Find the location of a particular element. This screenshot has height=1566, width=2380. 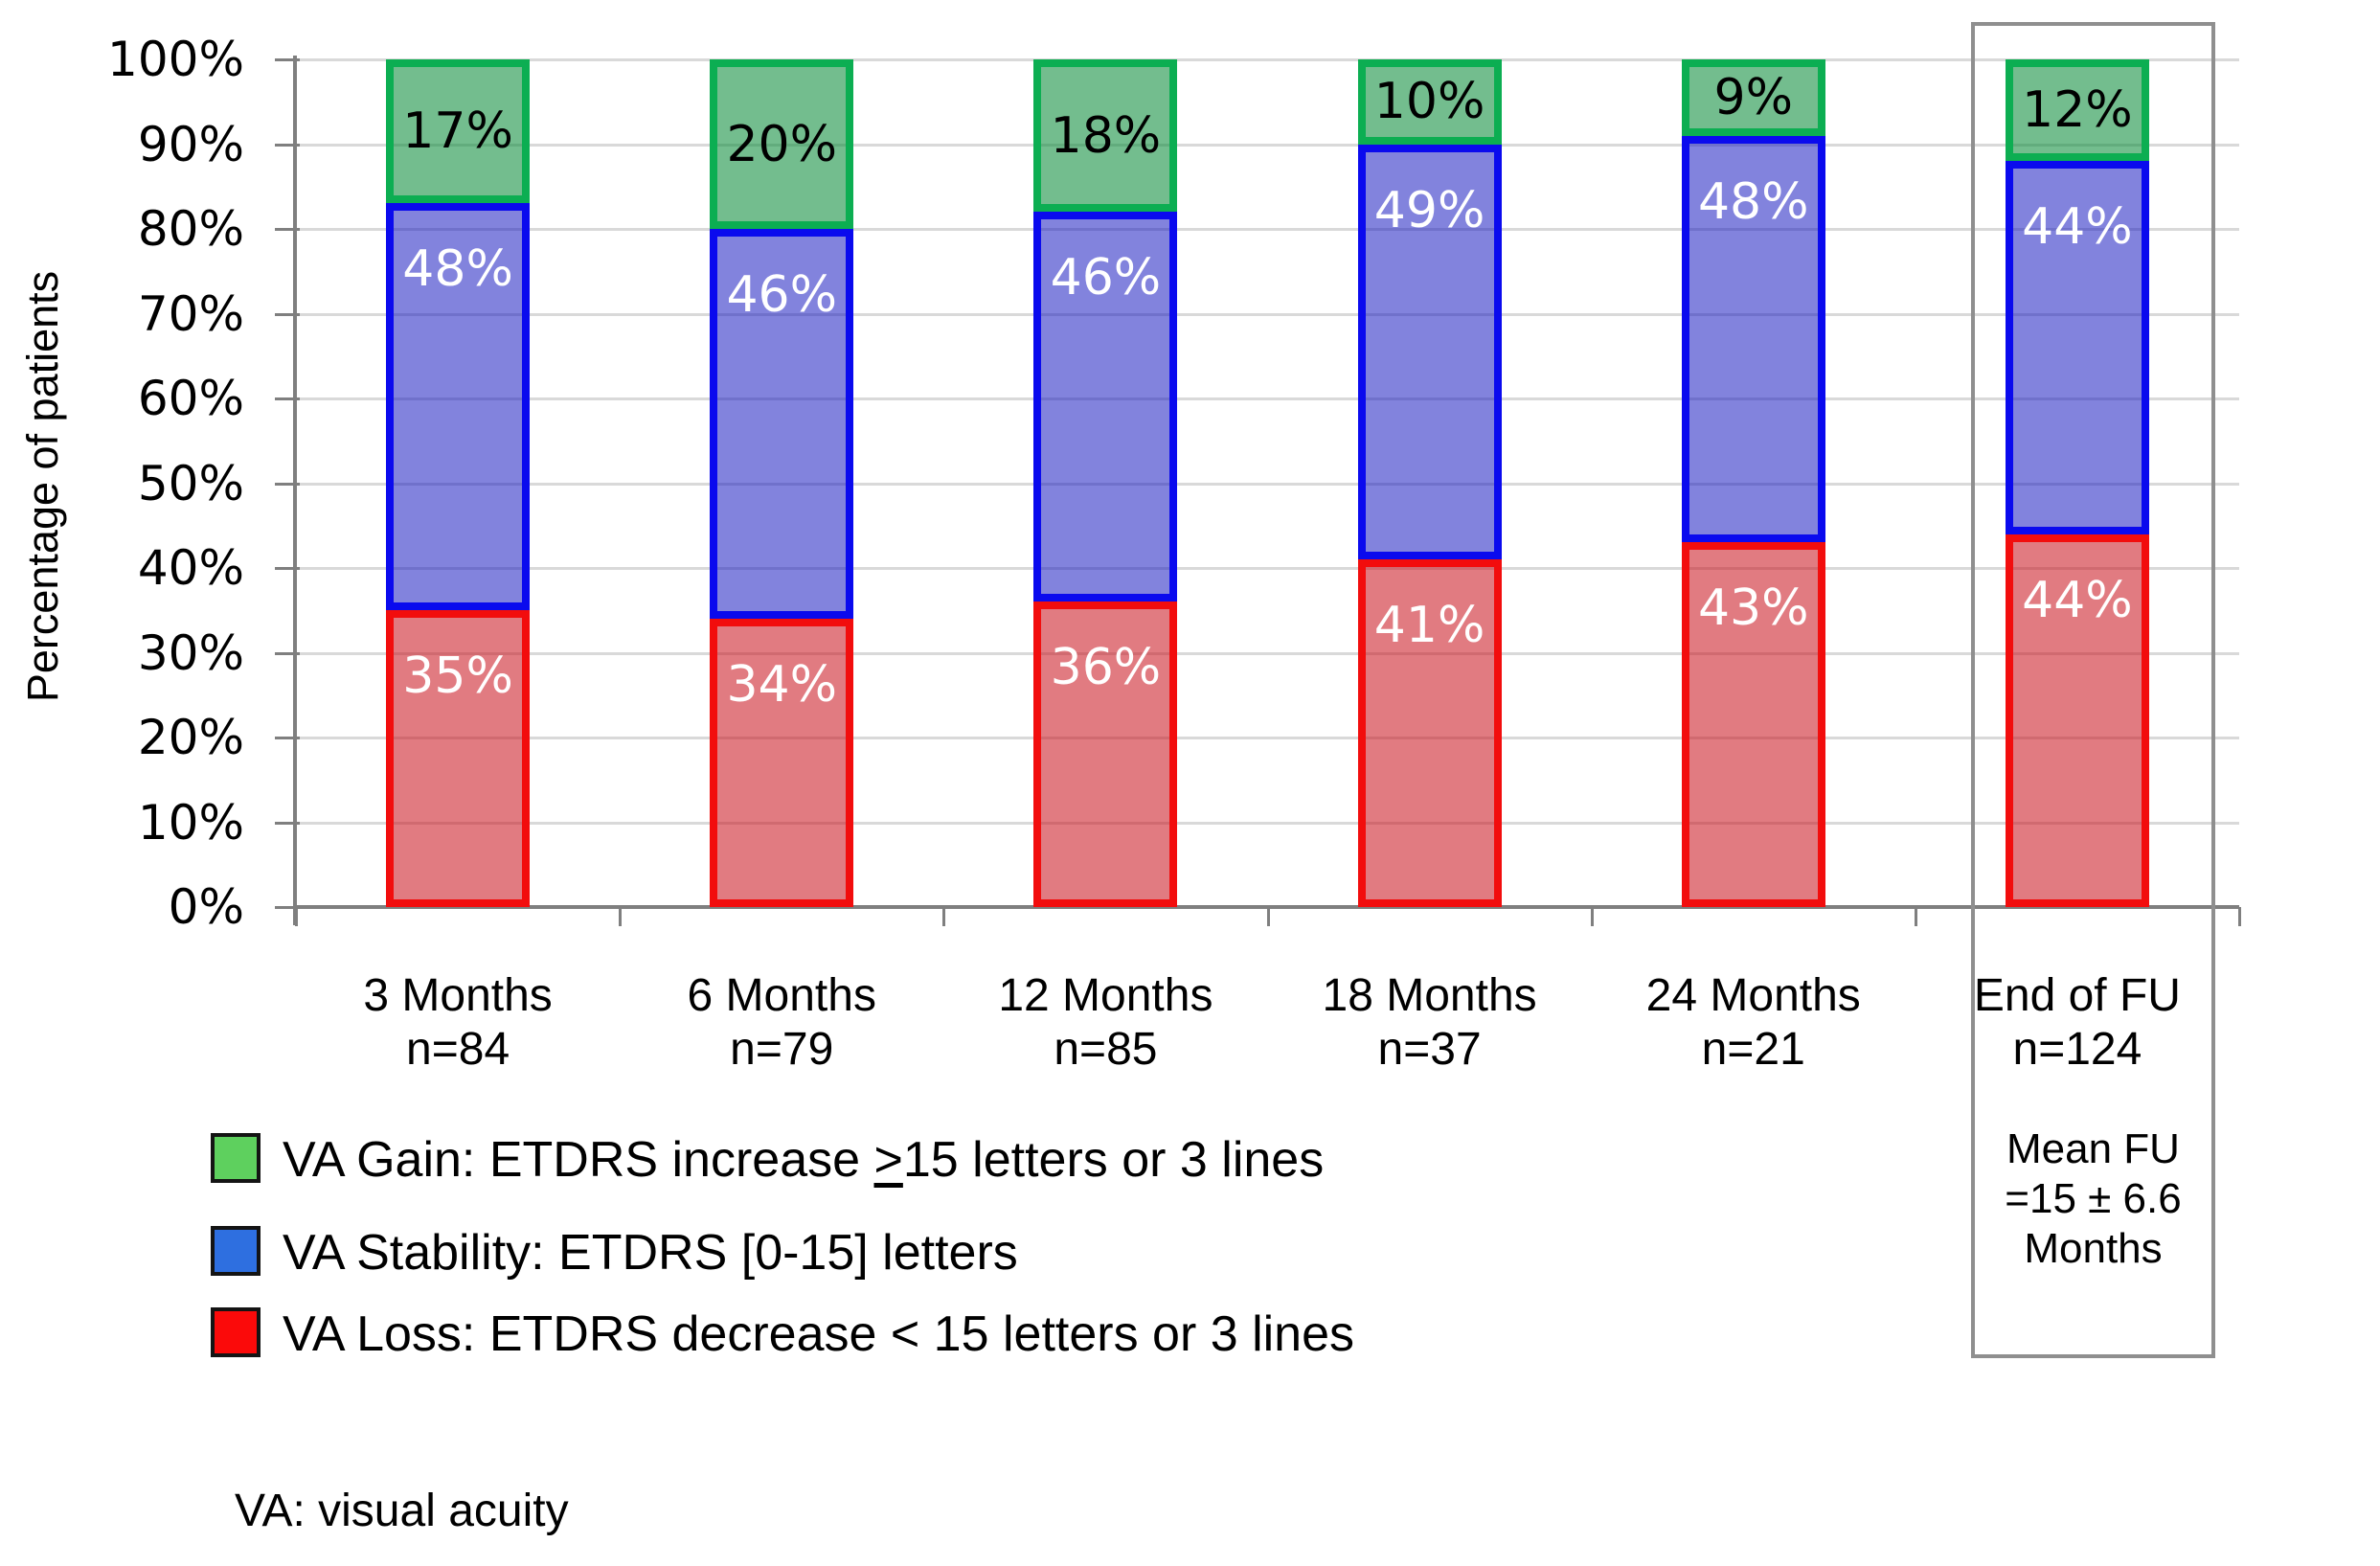

y-tick-label-10%: 10% is located at coordinates (190, 822).